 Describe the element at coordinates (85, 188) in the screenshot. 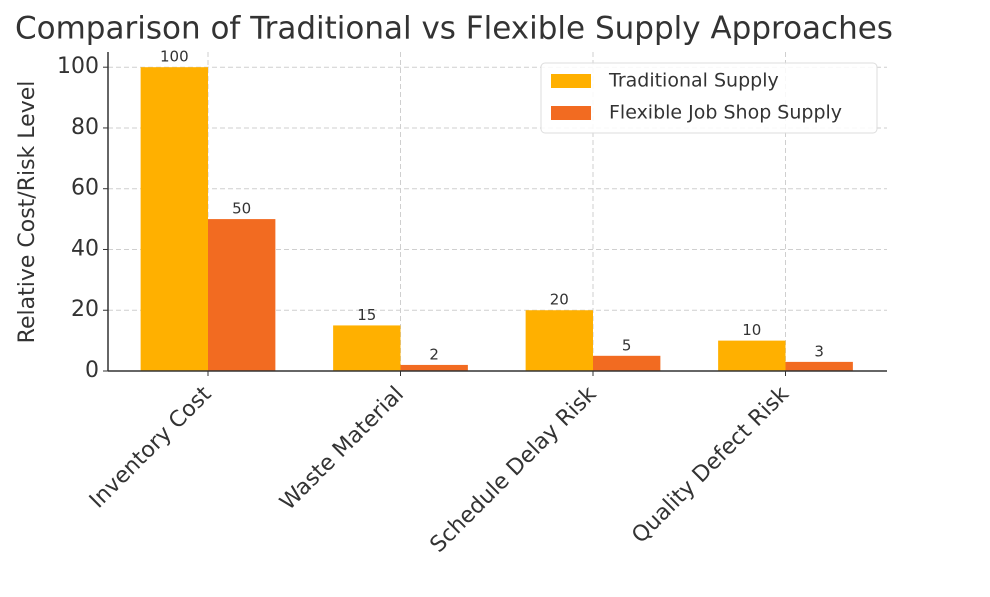

I see `y-tick-label: 60` at that location.